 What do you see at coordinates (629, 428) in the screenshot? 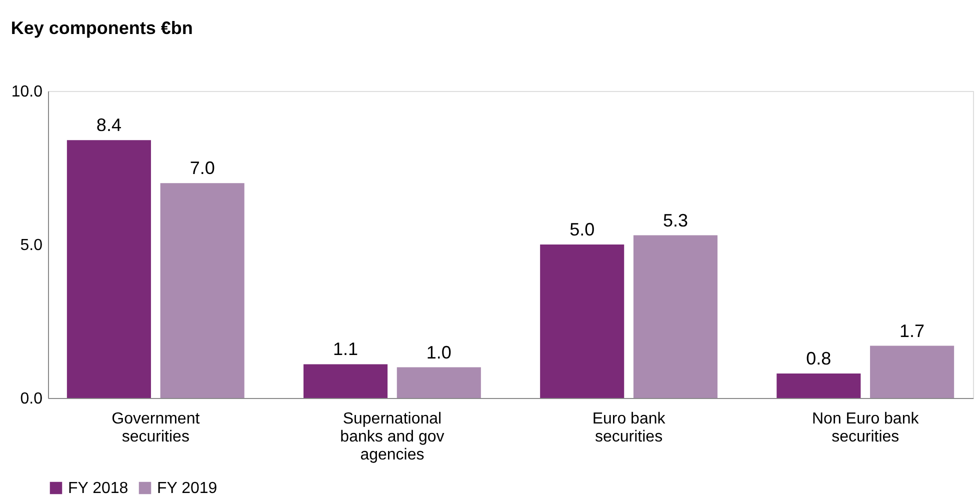
I see `x-tick-label: Euro bank securities` at bounding box center [629, 428].